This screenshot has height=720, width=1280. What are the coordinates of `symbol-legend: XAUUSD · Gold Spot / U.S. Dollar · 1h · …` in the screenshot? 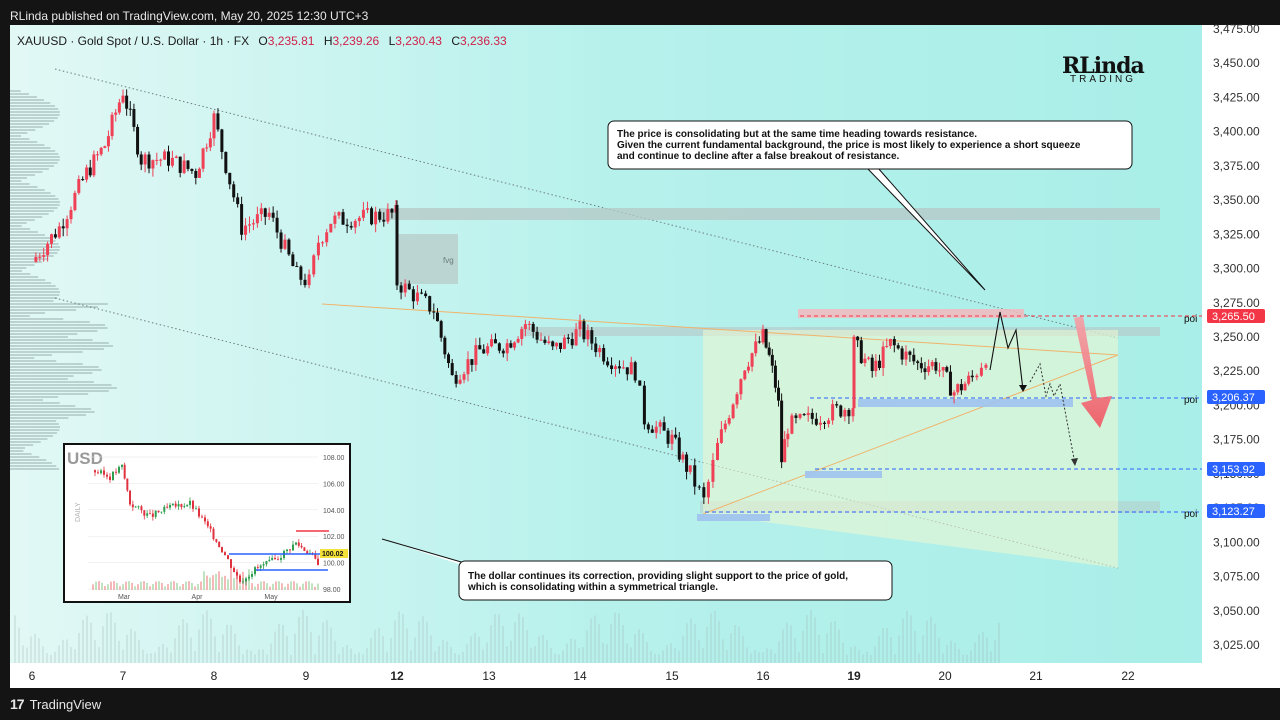 It's located at (262, 41).